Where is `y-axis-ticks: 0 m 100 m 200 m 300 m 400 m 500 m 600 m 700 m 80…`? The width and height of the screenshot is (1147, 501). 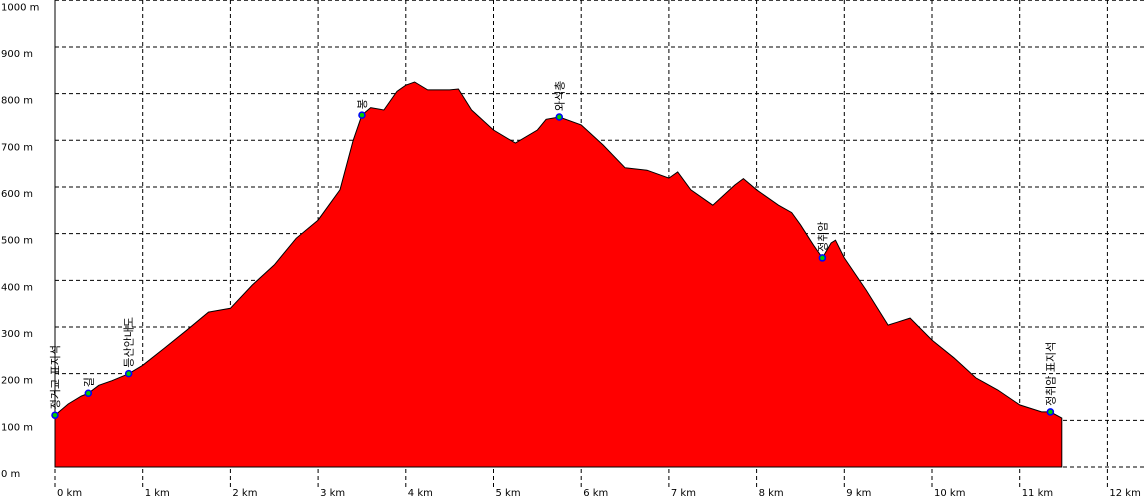 y-axis-ticks: 0 m 100 m 200 m 300 m 400 m 500 m 600 m 700 m 80… is located at coordinates (20, 241).